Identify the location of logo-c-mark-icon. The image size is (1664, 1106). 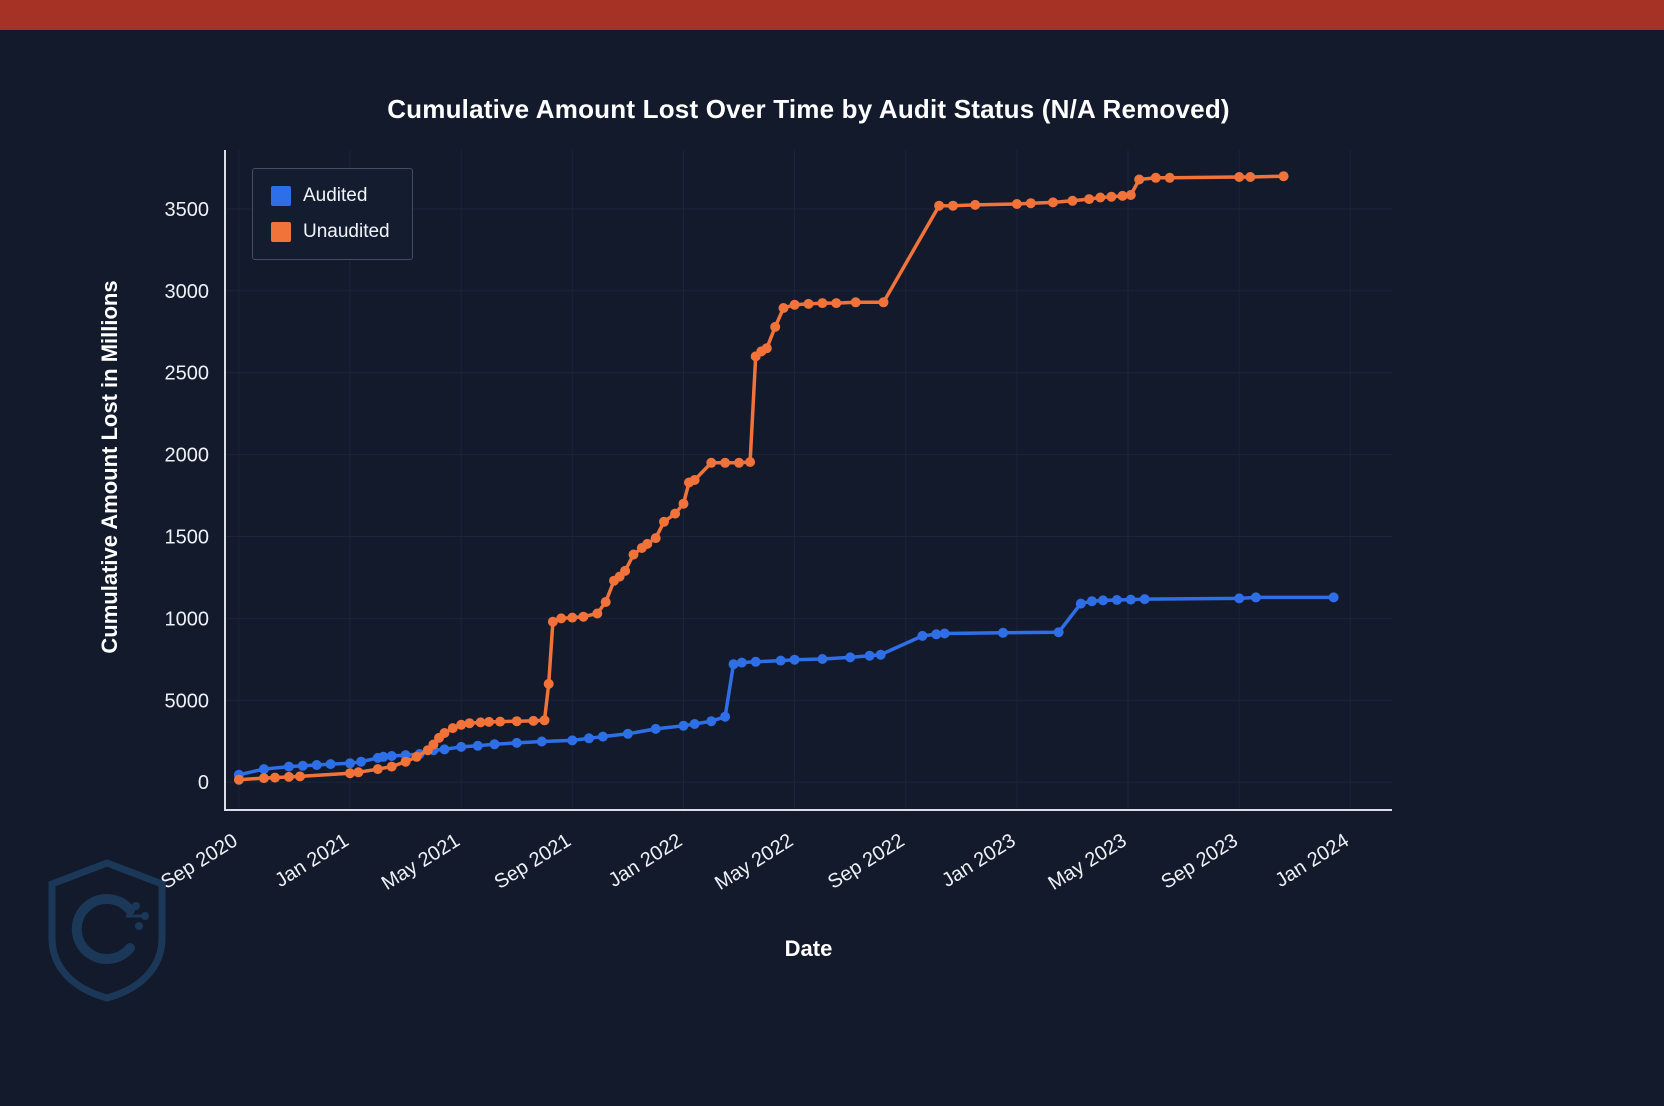
(103, 929).